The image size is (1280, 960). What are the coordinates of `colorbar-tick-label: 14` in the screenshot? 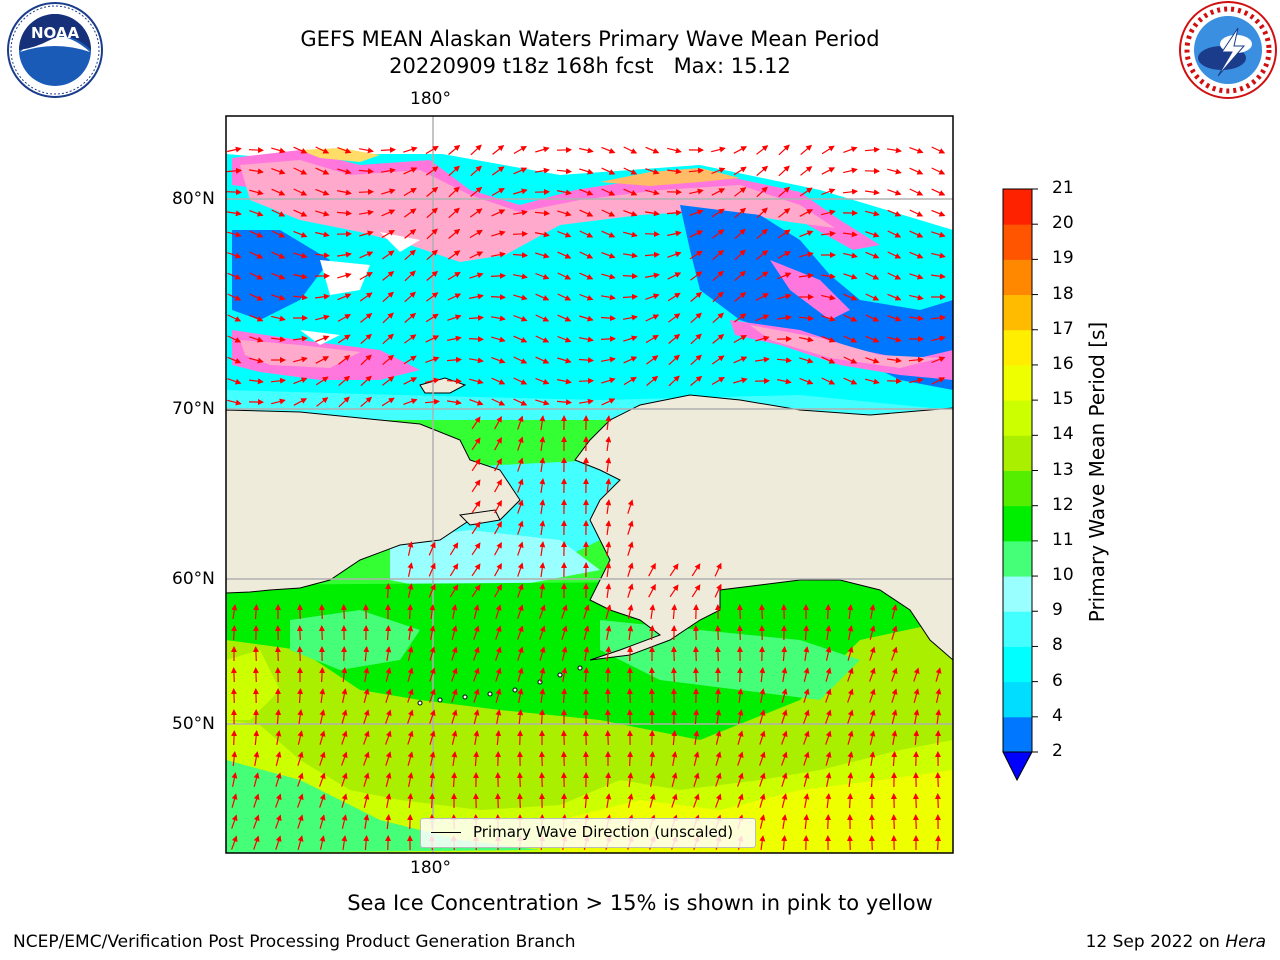 It's located at (1063, 434).